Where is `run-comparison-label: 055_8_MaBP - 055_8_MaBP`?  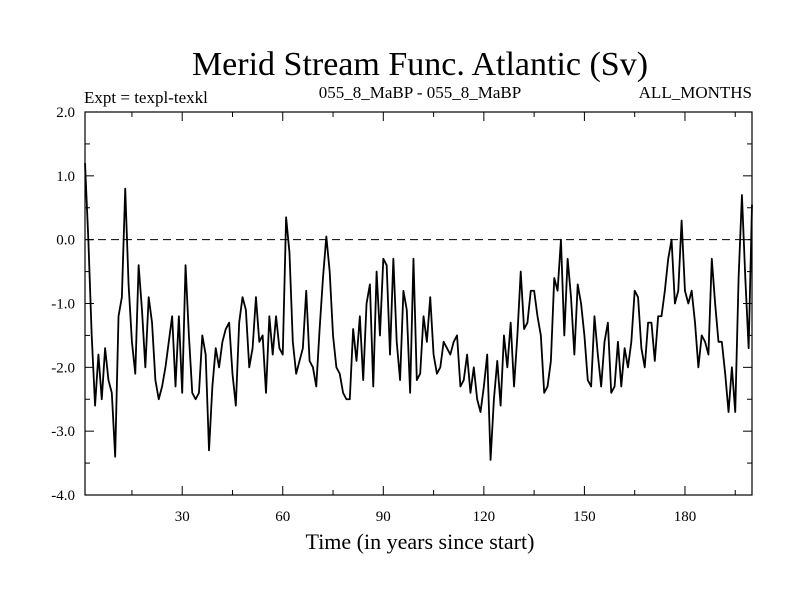 run-comparison-label: 055_8_MaBP - 055_8_MaBP is located at coordinates (420, 92).